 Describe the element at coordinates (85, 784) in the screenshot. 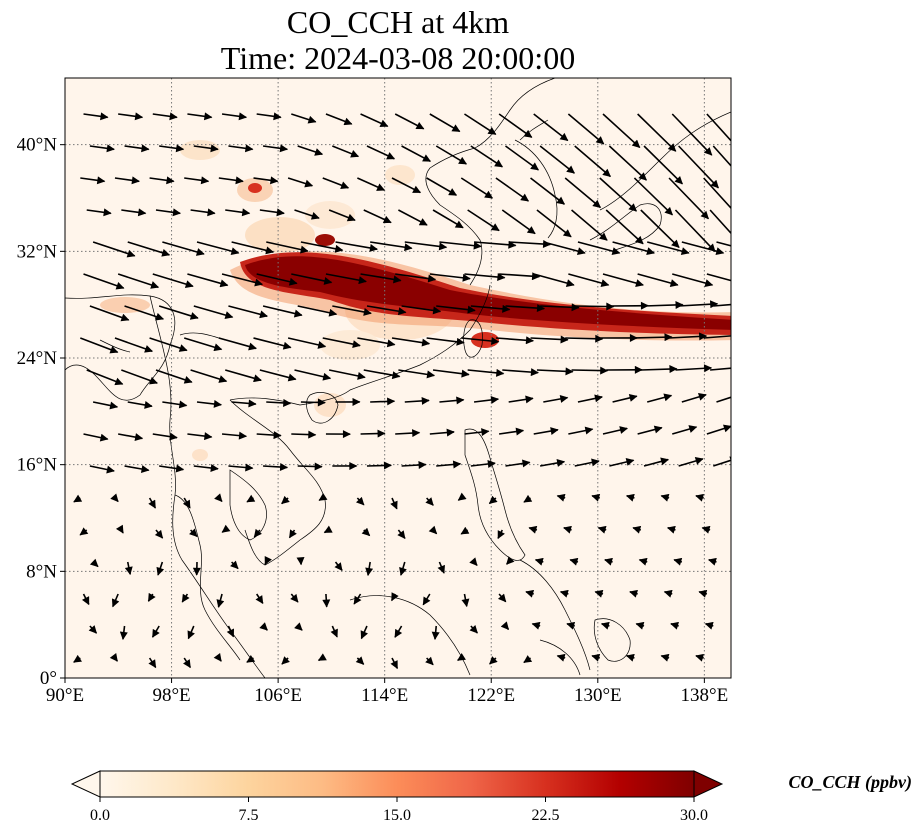

I see `colorbar-min-extension` at that location.